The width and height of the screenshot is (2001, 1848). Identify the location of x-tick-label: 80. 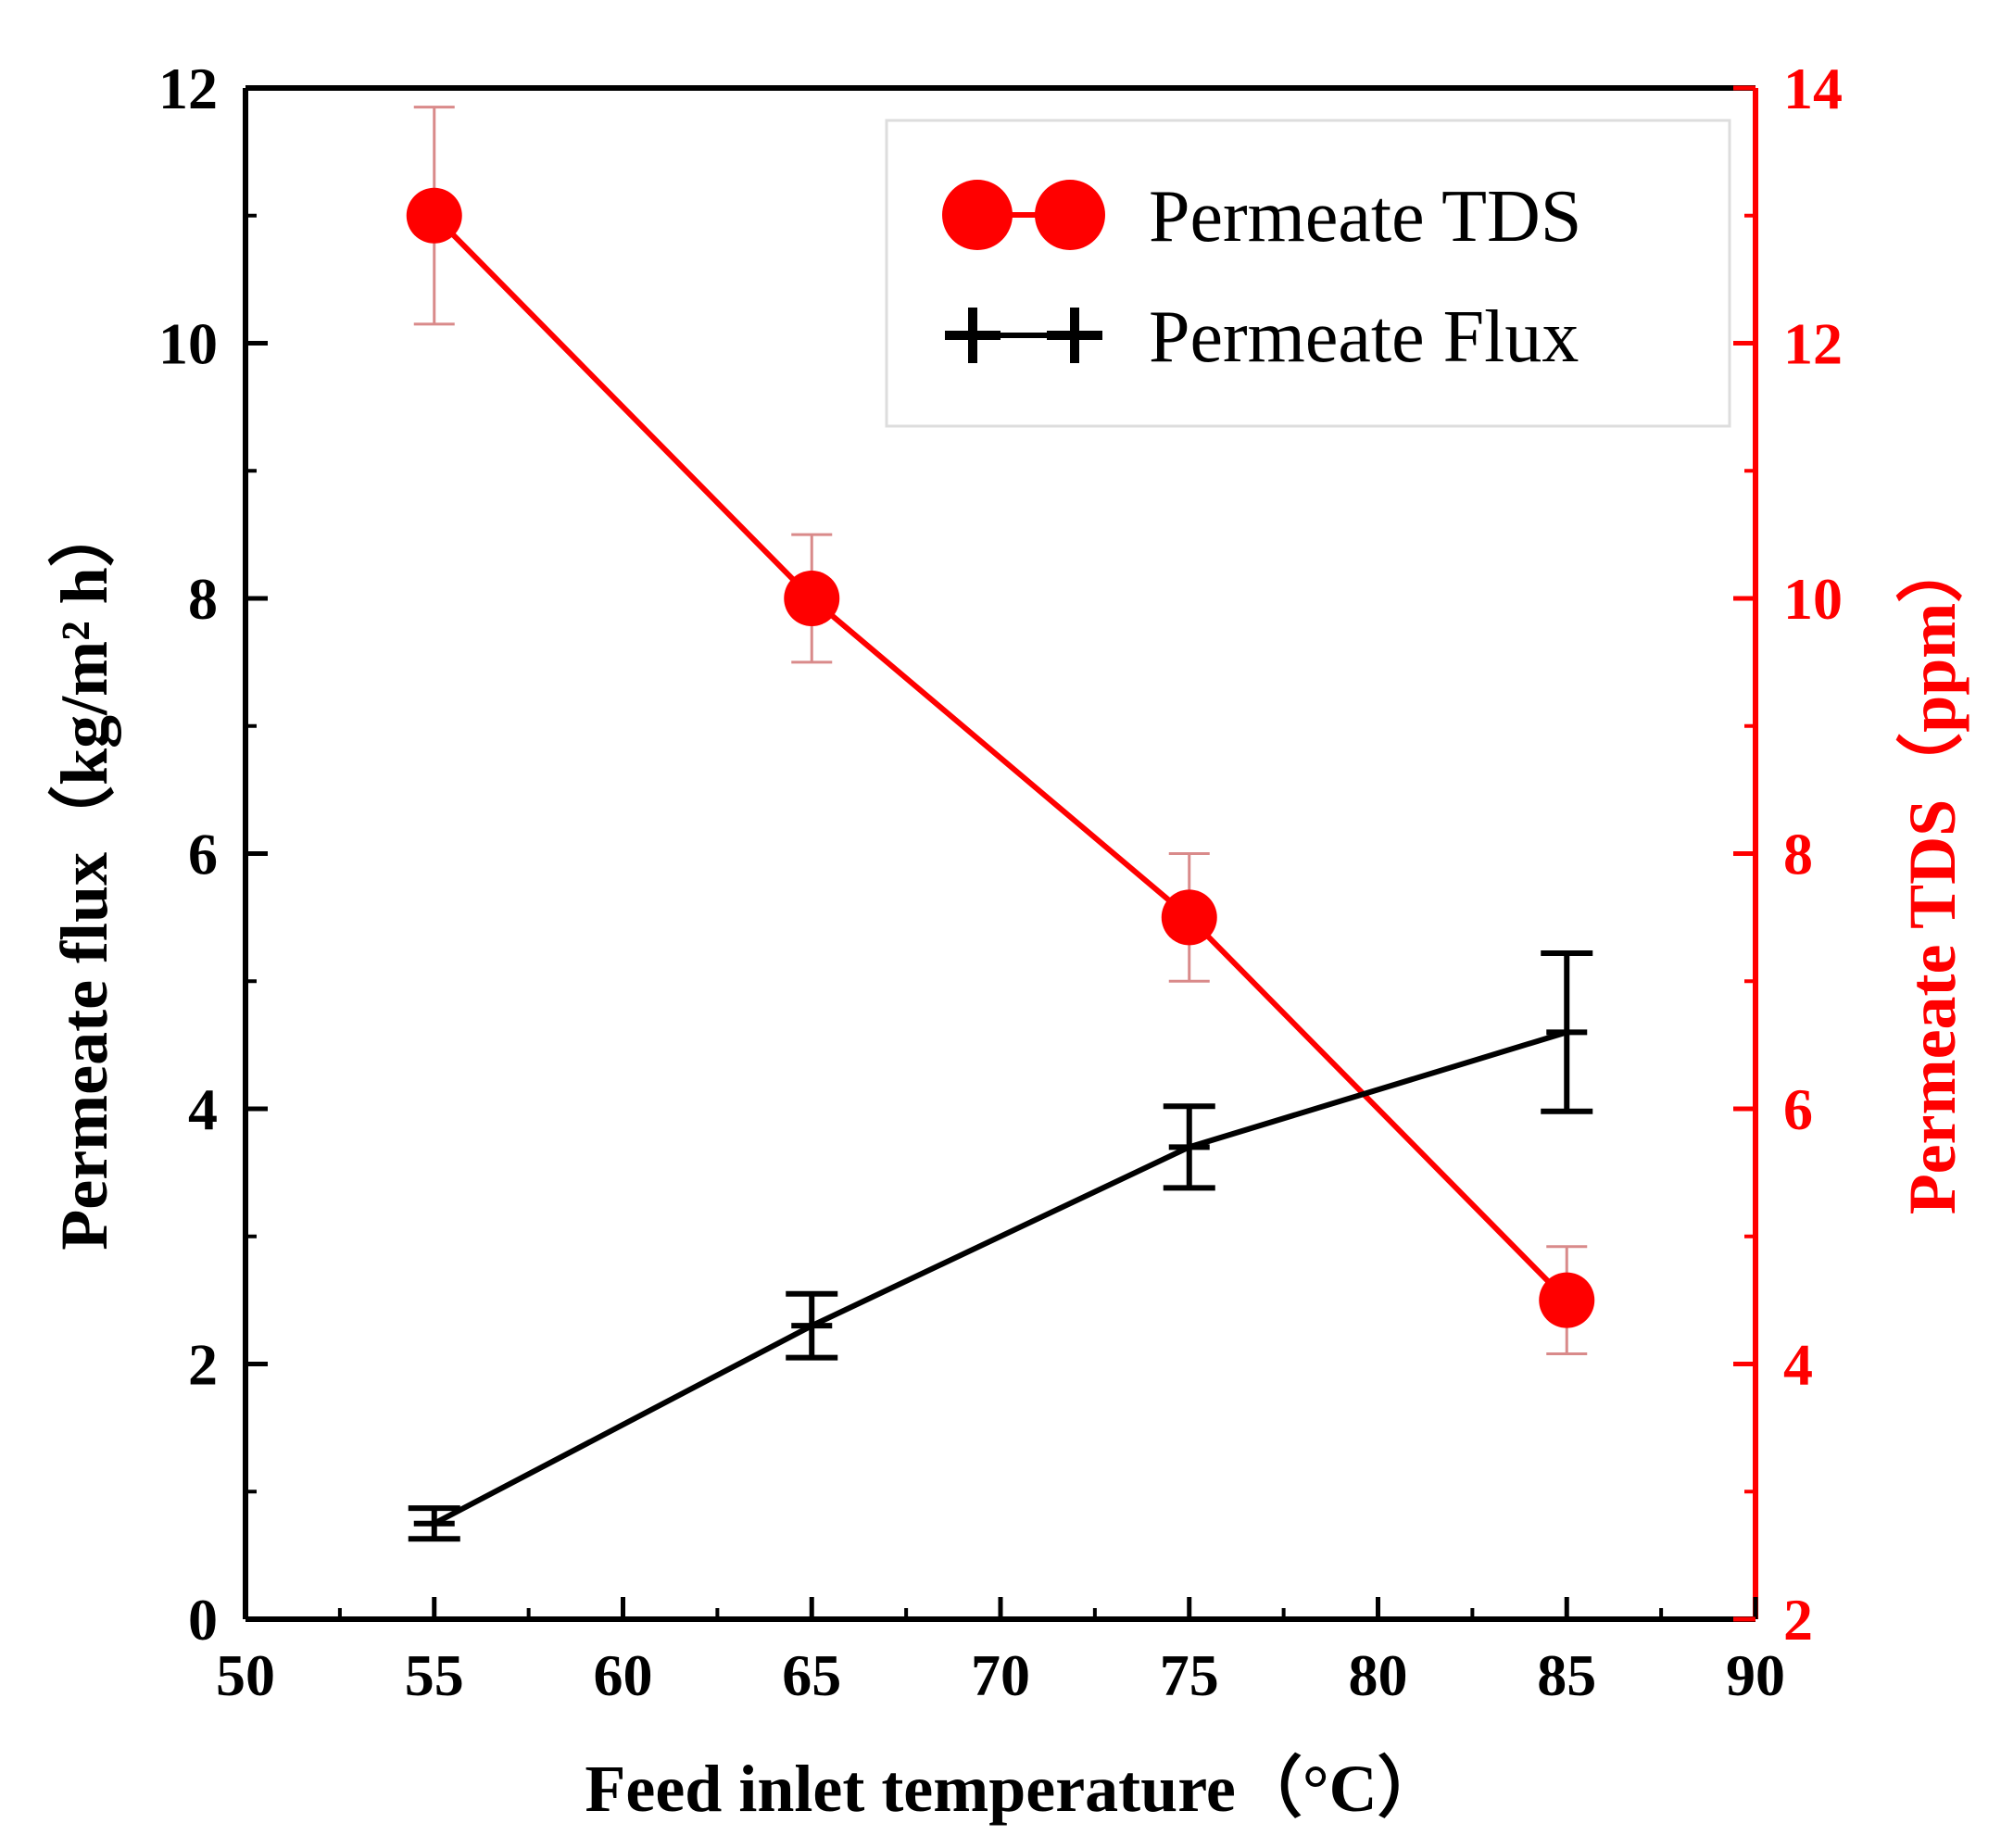
(1378, 1675).